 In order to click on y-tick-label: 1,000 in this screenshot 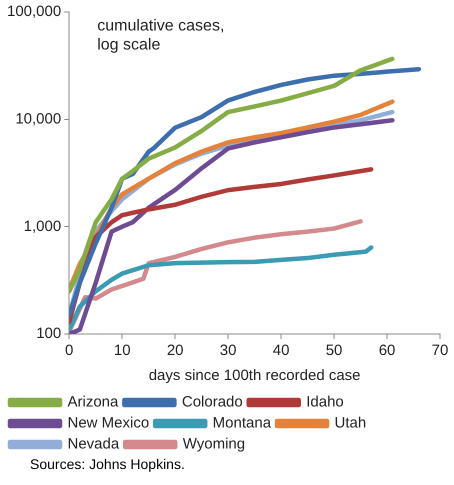, I will do `click(43, 226)`.